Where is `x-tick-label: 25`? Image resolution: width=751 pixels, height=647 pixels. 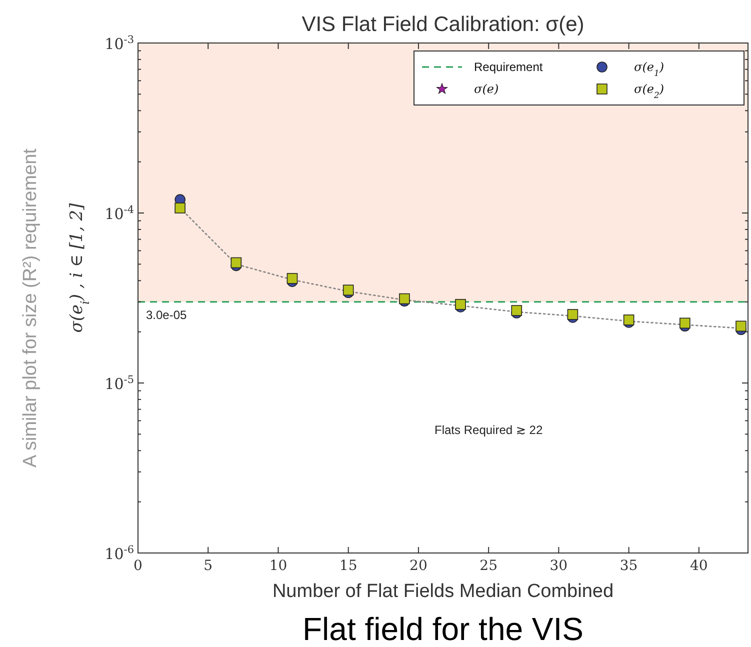 x-tick-label: 25 is located at coordinates (489, 566).